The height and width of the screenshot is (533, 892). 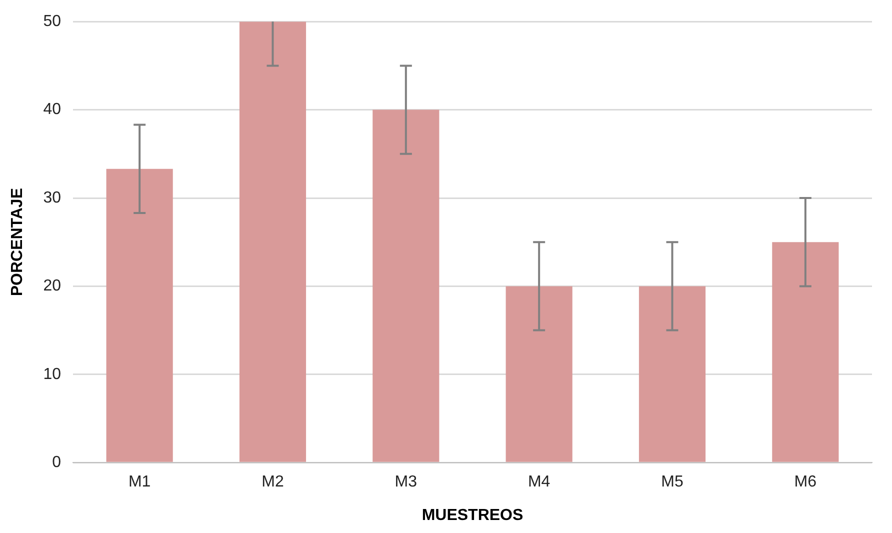 I want to click on x-tick-label: M4, so click(x=539, y=482).